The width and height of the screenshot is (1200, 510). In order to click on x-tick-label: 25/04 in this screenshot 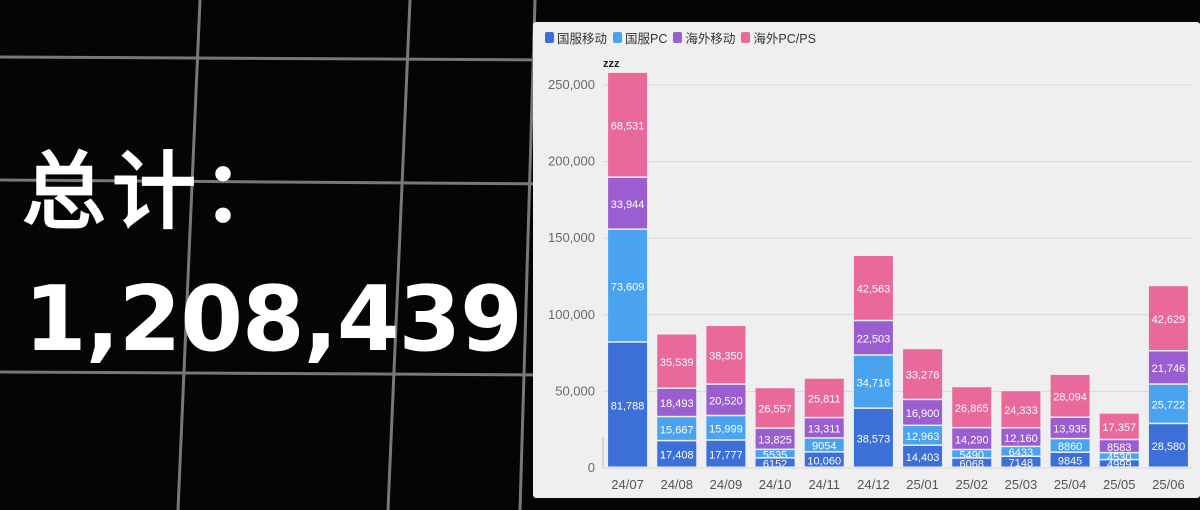, I will do `click(1070, 484)`.